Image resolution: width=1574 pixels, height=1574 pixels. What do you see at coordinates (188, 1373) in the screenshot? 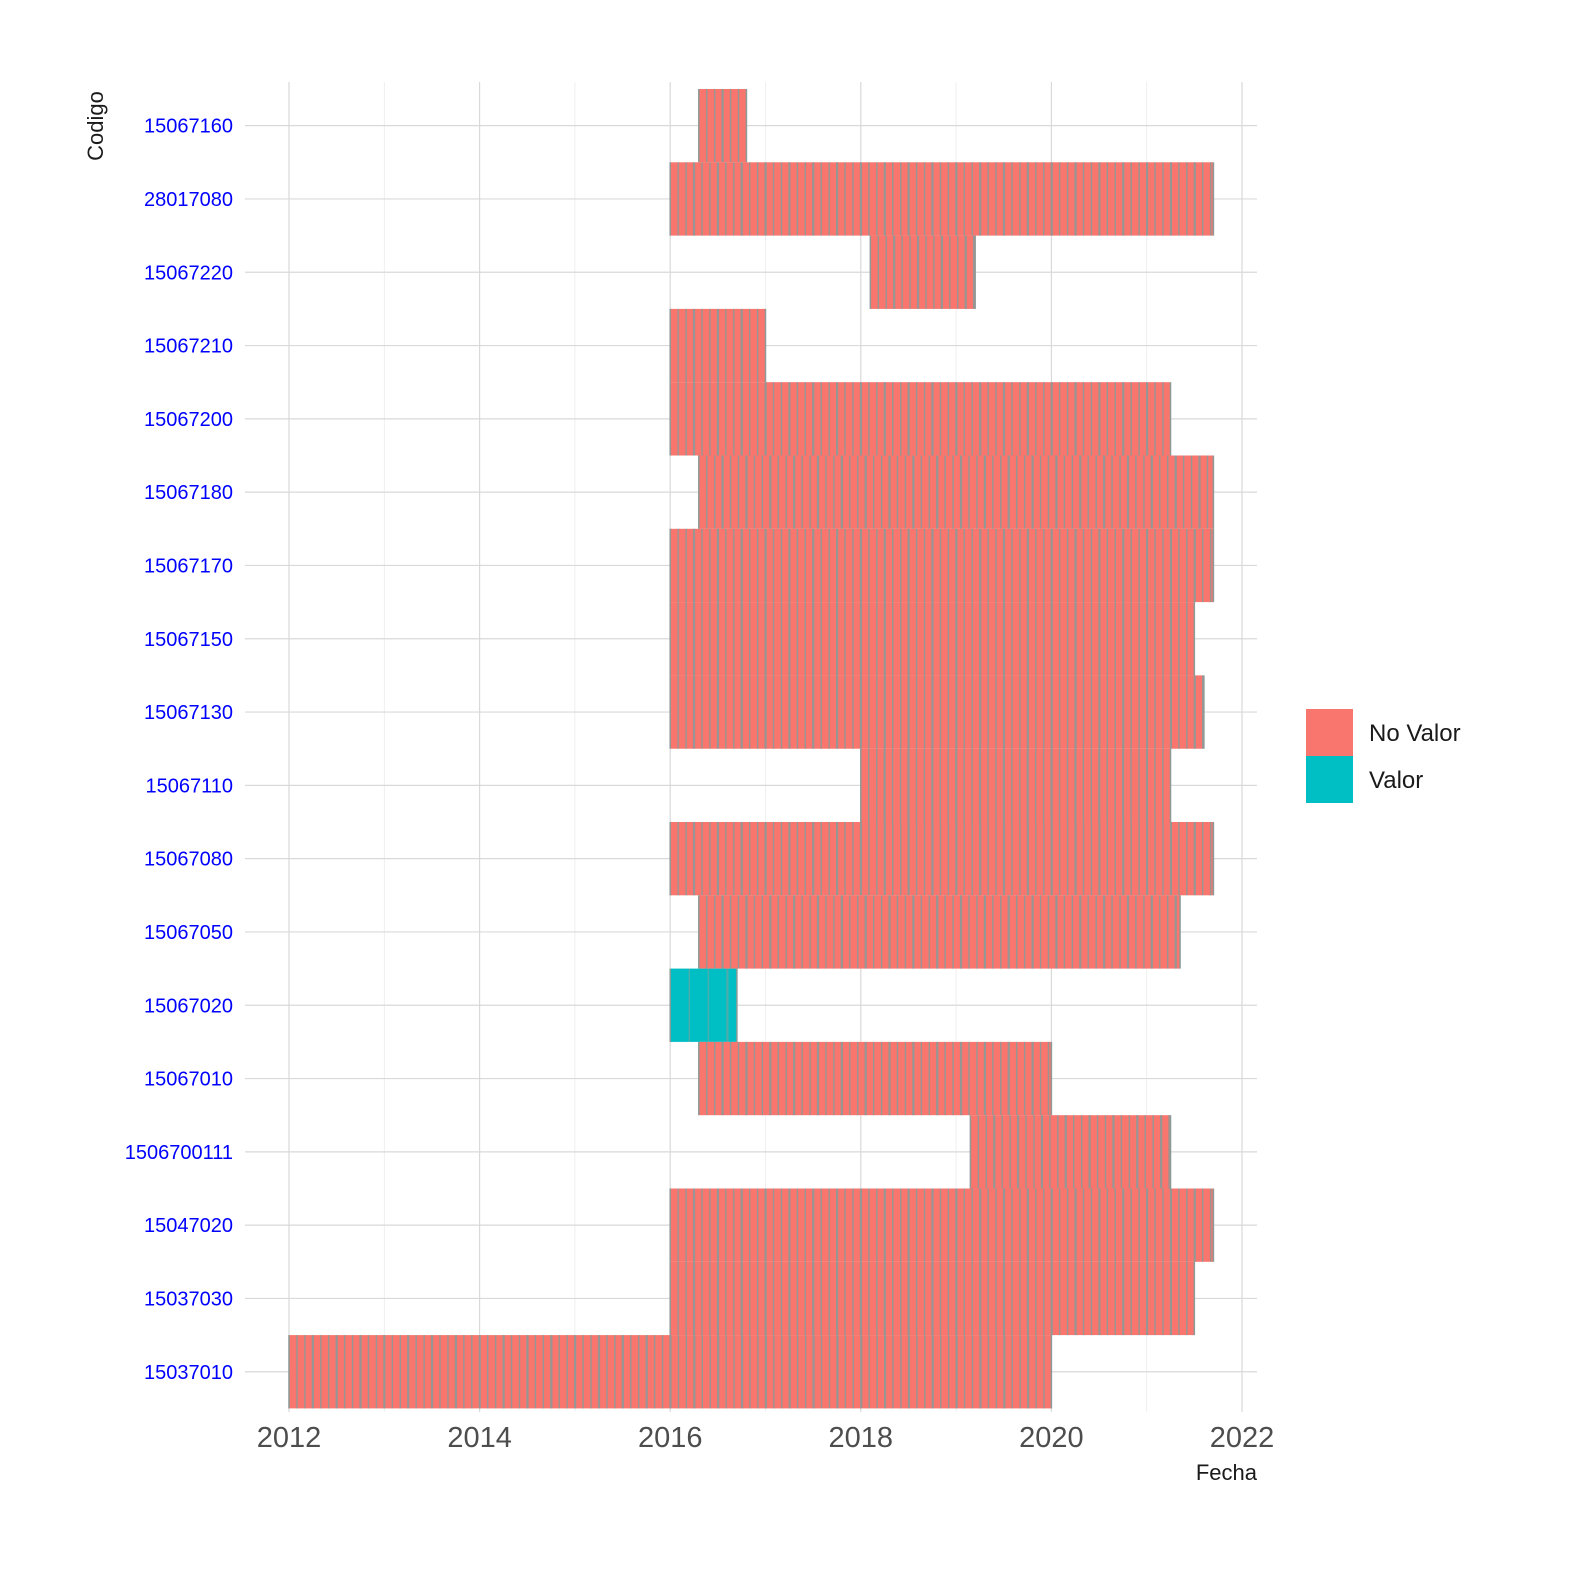
I see `y-tick-label: 15037010` at bounding box center [188, 1373].